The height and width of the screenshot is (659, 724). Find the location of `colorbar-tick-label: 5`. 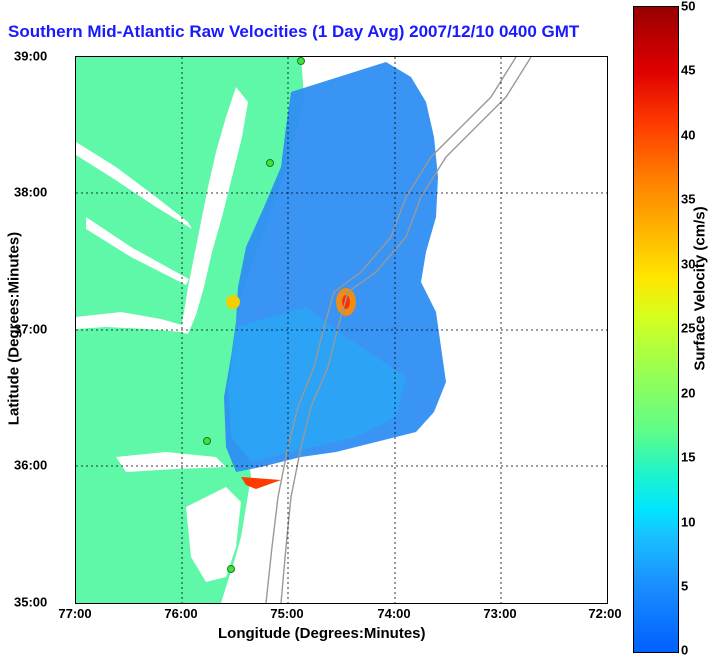

colorbar-tick-label: 5 is located at coordinates (685, 586).